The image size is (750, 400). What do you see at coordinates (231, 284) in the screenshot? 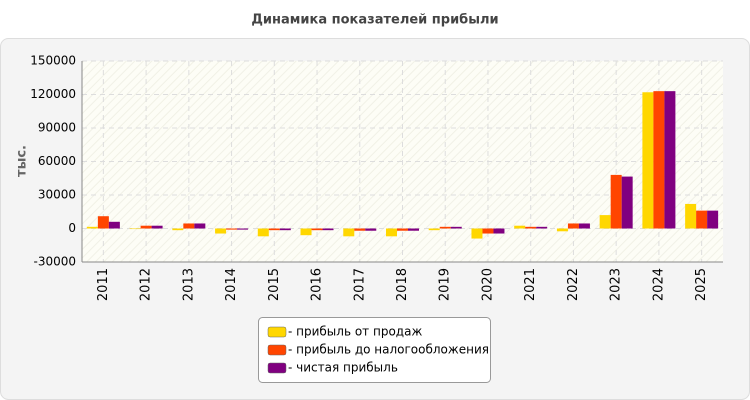
I see `x-tick-label: 2014` at bounding box center [231, 284].